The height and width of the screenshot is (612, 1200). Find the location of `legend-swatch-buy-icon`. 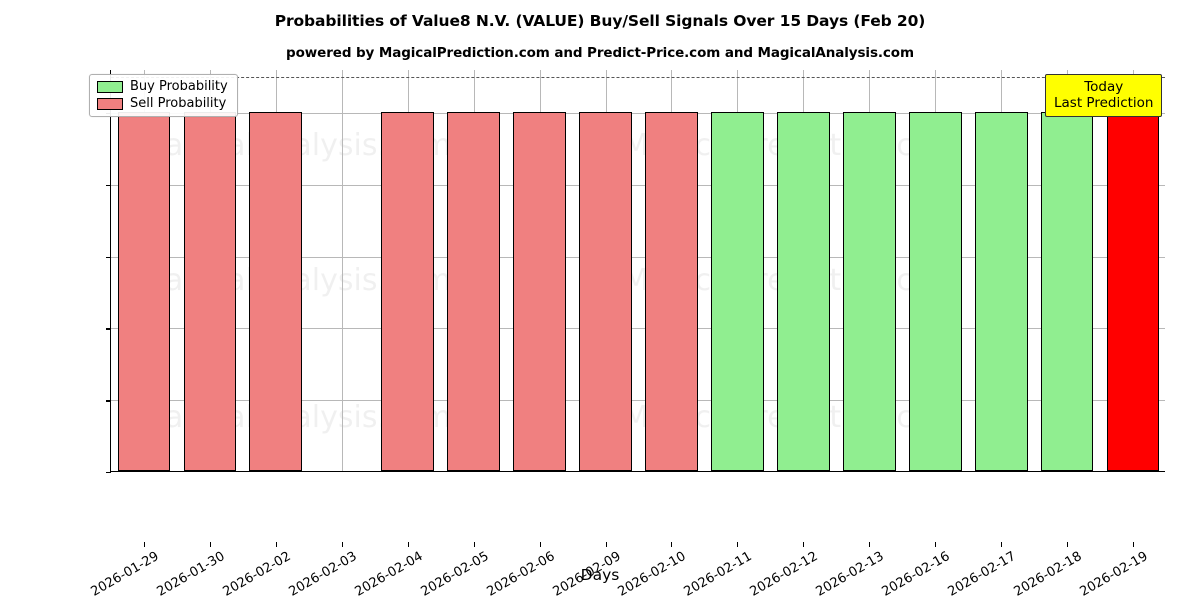

legend-swatch-buy-icon is located at coordinates (110, 86).